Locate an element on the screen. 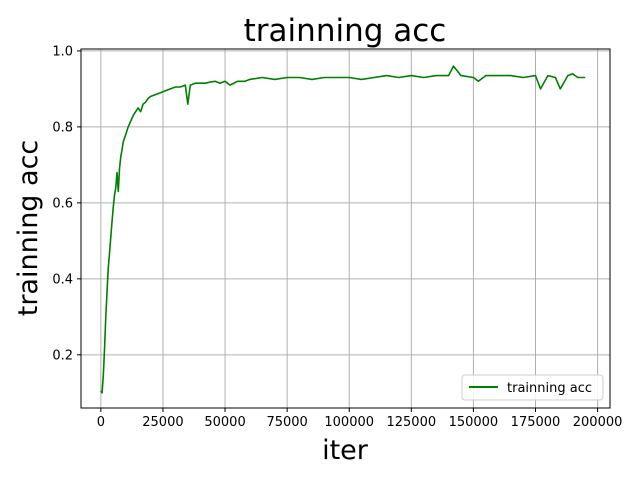 This screenshot has width=640, height=480. x-tick-label: 150000 is located at coordinates (474, 422).